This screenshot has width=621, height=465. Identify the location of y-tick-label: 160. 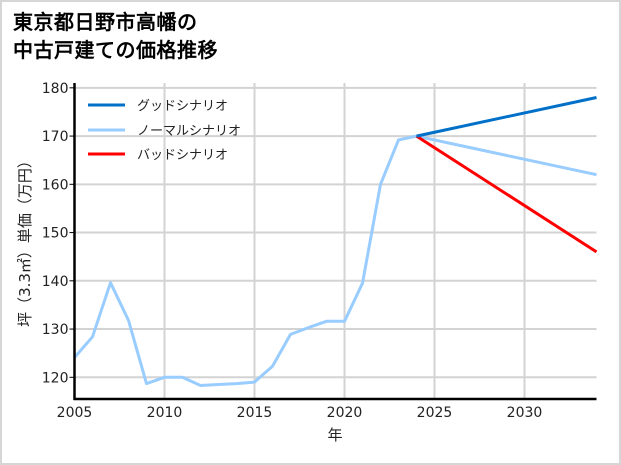
(55, 185).